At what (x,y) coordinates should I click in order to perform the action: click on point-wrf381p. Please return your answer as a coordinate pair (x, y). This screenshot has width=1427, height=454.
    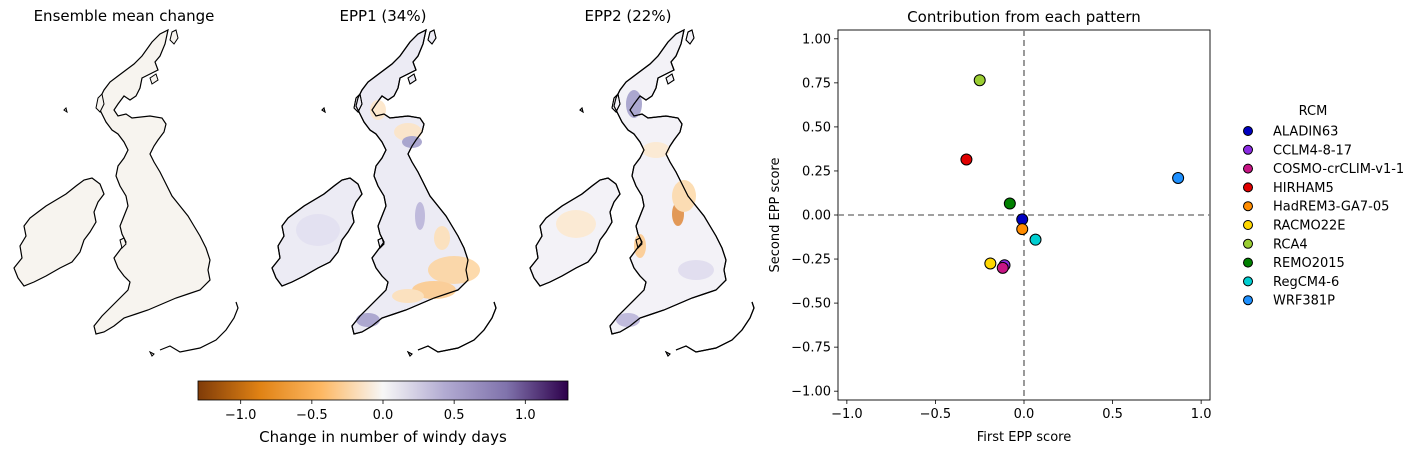
    Looking at the image, I should click on (1178, 178).